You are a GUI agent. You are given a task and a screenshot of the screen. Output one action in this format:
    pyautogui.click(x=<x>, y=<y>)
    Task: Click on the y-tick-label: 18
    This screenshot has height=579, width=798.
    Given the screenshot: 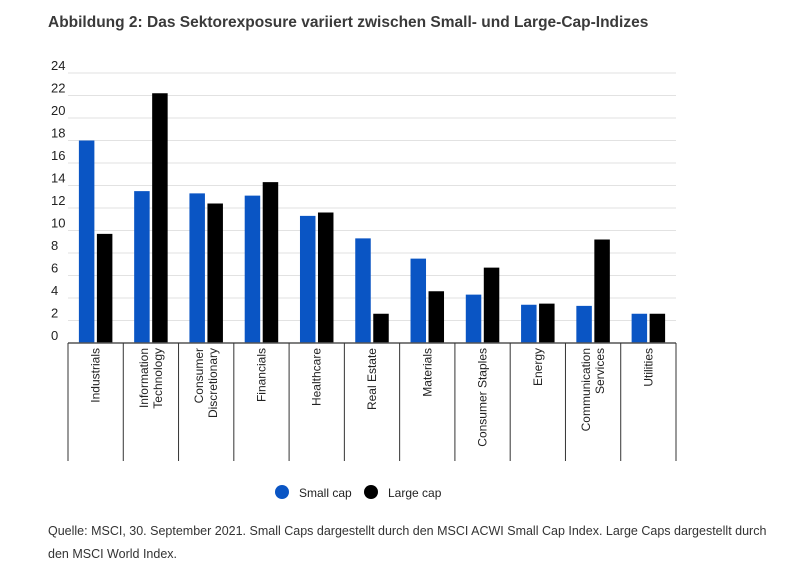 What is the action you would take?
    pyautogui.click(x=58, y=133)
    